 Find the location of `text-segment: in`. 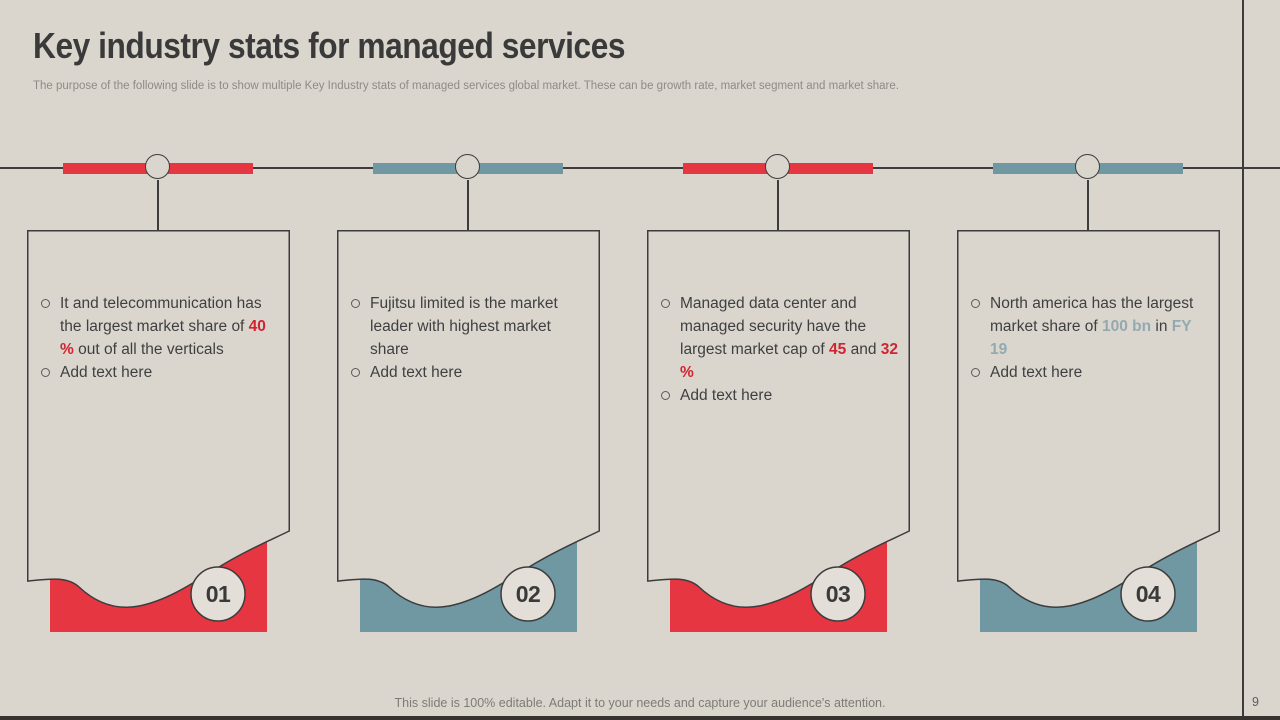

text-segment: in is located at coordinates (1161, 326).